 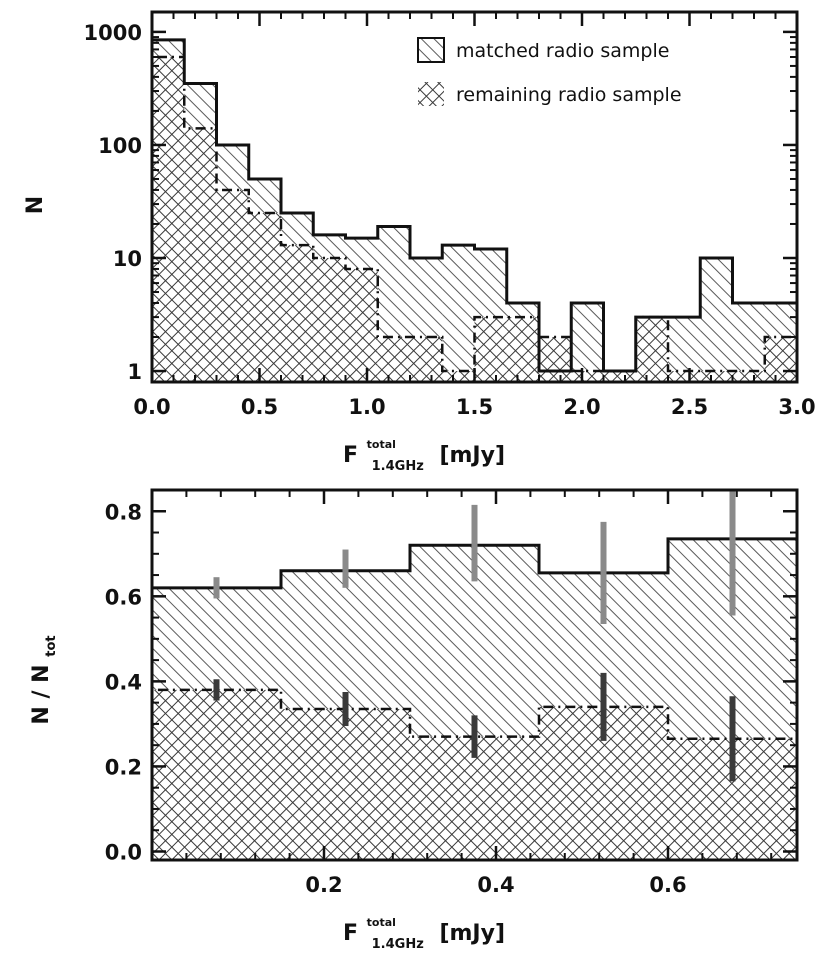 I want to click on legend-label-remaining: remaining radio sample, so click(x=569, y=95).